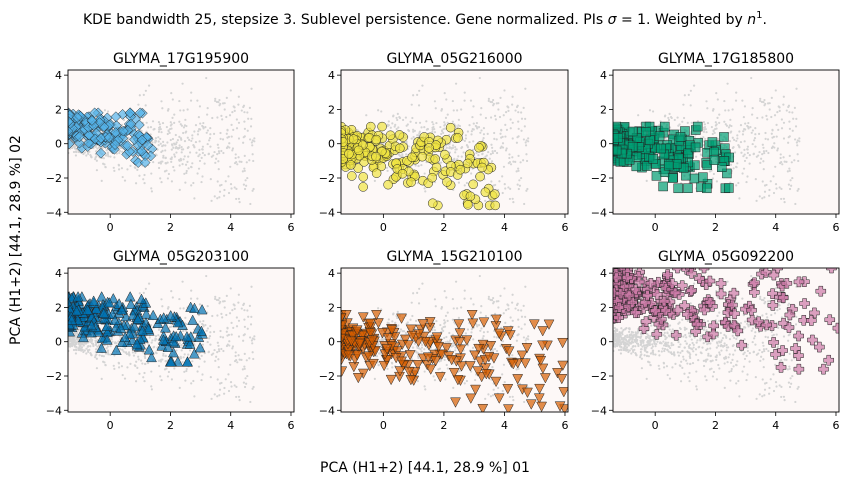  What do you see at coordinates (54, 376) in the screenshot?
I see `y-tick-label: −2` at bounding box center [54, 376].